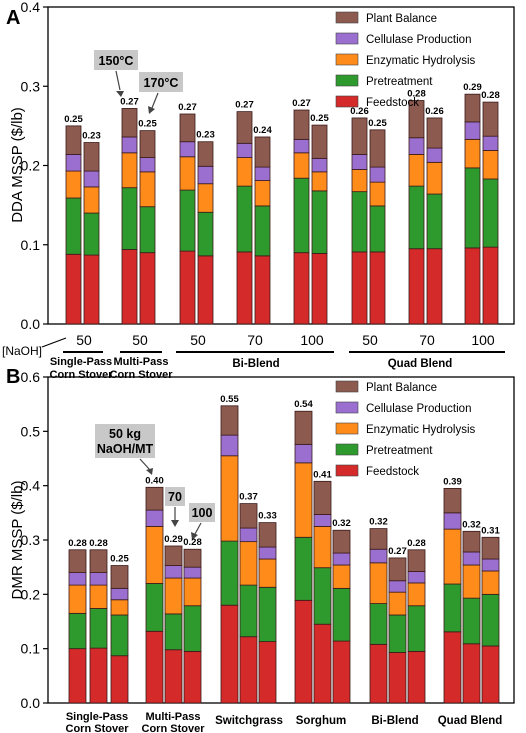  What do you see at coordinates (125, 449) in the screenshot?
I see `callout-50kg-text-2: NaOH/MT` at bounding box center [125, 449].